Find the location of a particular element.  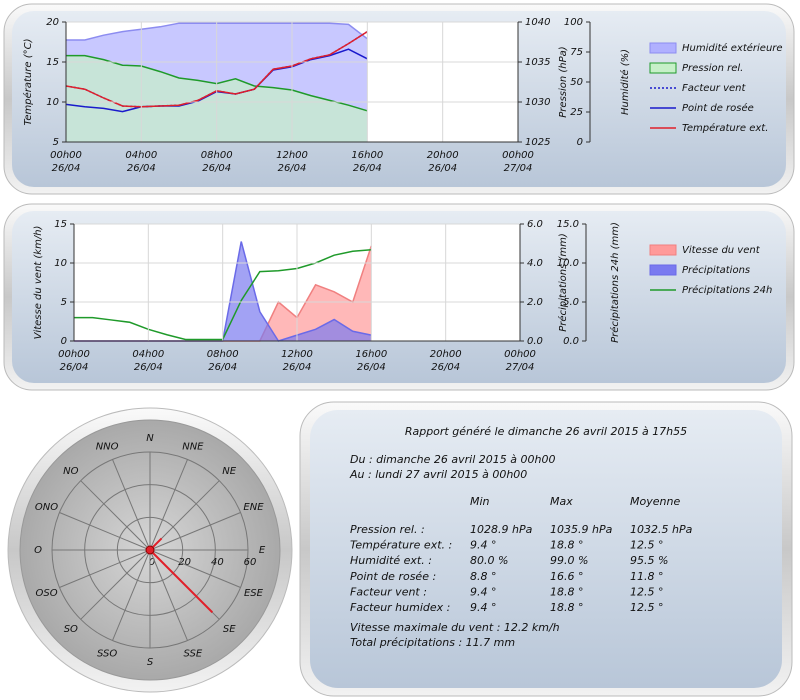

y3-tick-label: 50 is located at coordinates (576, 82).